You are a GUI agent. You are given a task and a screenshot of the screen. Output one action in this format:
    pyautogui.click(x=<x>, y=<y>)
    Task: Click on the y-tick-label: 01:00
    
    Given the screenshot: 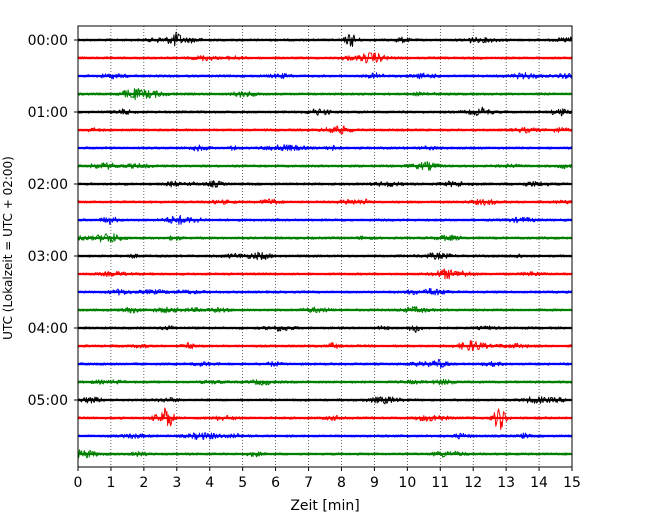 What is the action you would take?
    pyautogui.click(x=48, y=113)
    